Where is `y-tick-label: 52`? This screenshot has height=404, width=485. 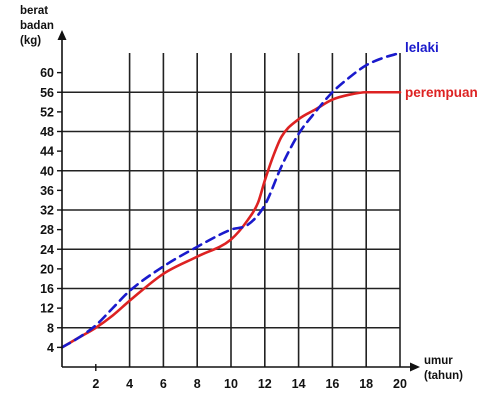
y-tick-label: 52 is located at coordinates (47, 112).